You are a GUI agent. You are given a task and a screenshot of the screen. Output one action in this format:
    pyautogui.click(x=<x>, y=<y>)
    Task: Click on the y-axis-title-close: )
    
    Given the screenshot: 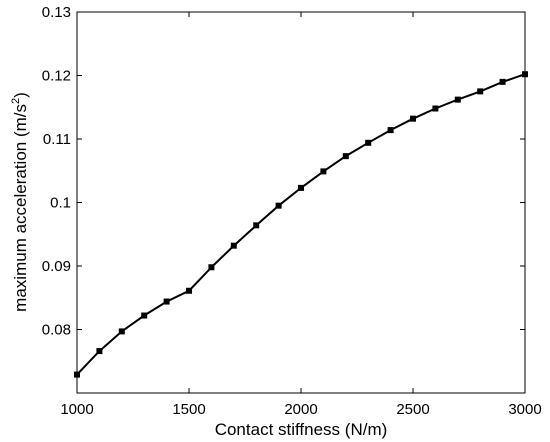 What is the action you would take?
    pyautogui.click(x=20, y=95)
    